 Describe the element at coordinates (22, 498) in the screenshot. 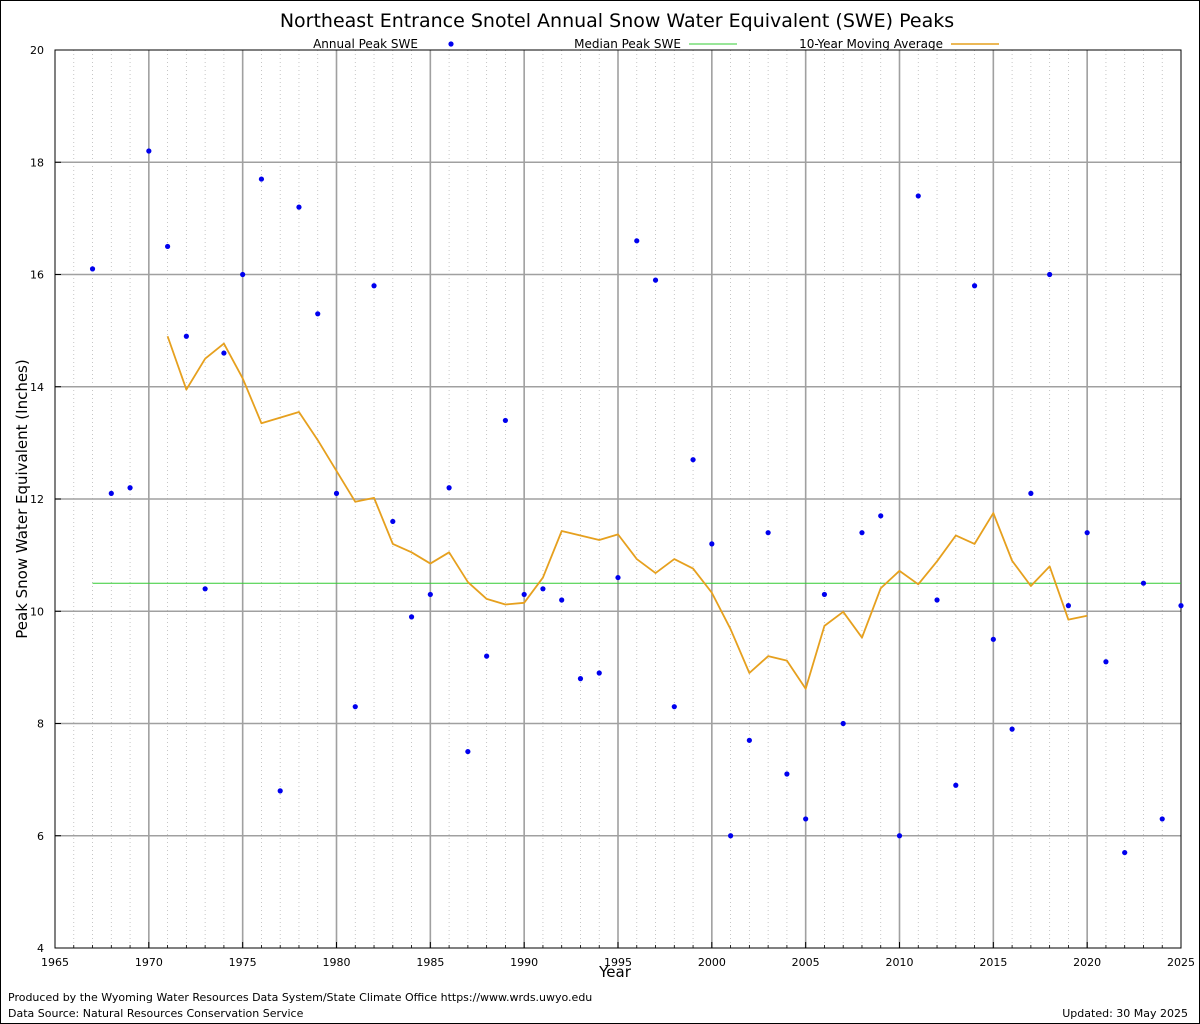

I see `y-axis-label: Peak Snow Water Equivalent (Inches)` at that location.